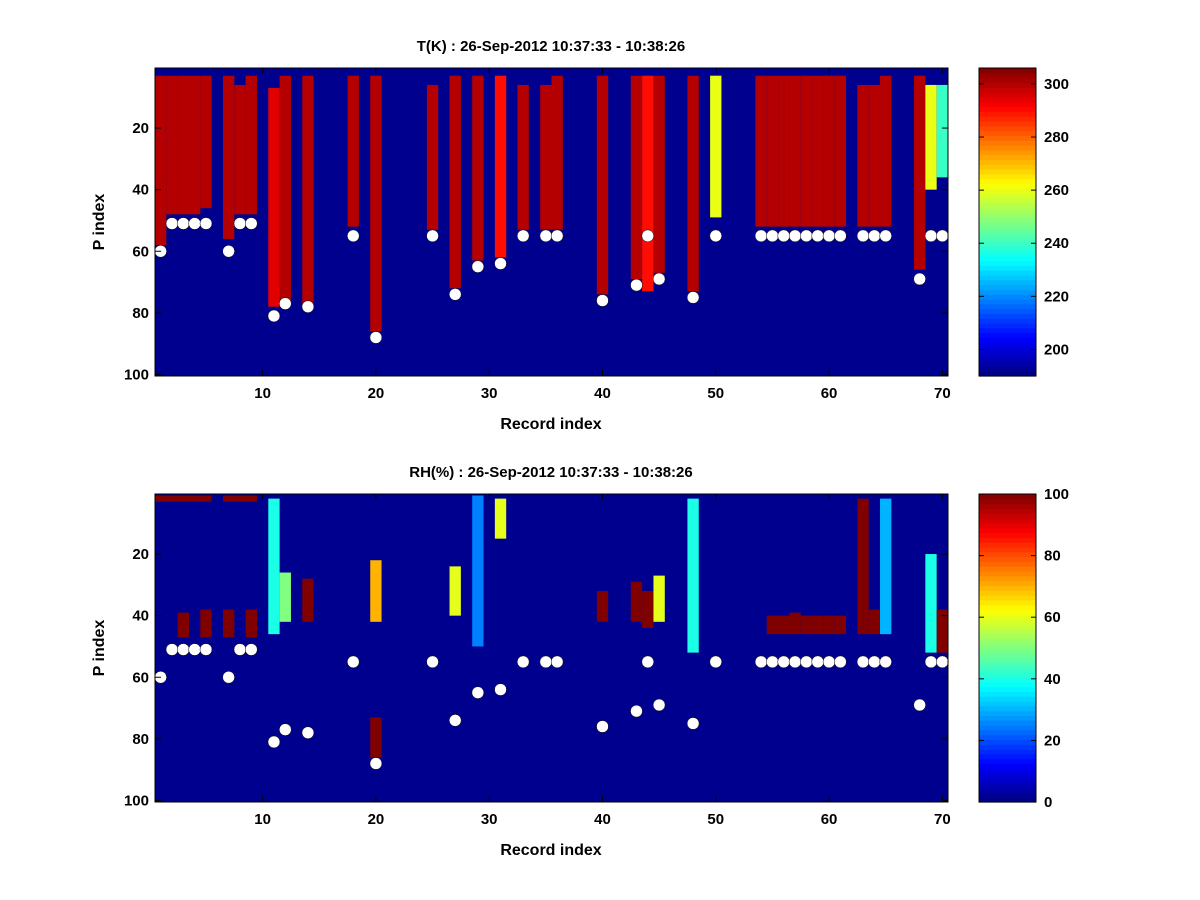  Describe the element at coordinates (551, 46) in the screenshot. I see `chart-title: T(K) : 26-Sep-2012 10:37:33 - 10:38:26` at that location.